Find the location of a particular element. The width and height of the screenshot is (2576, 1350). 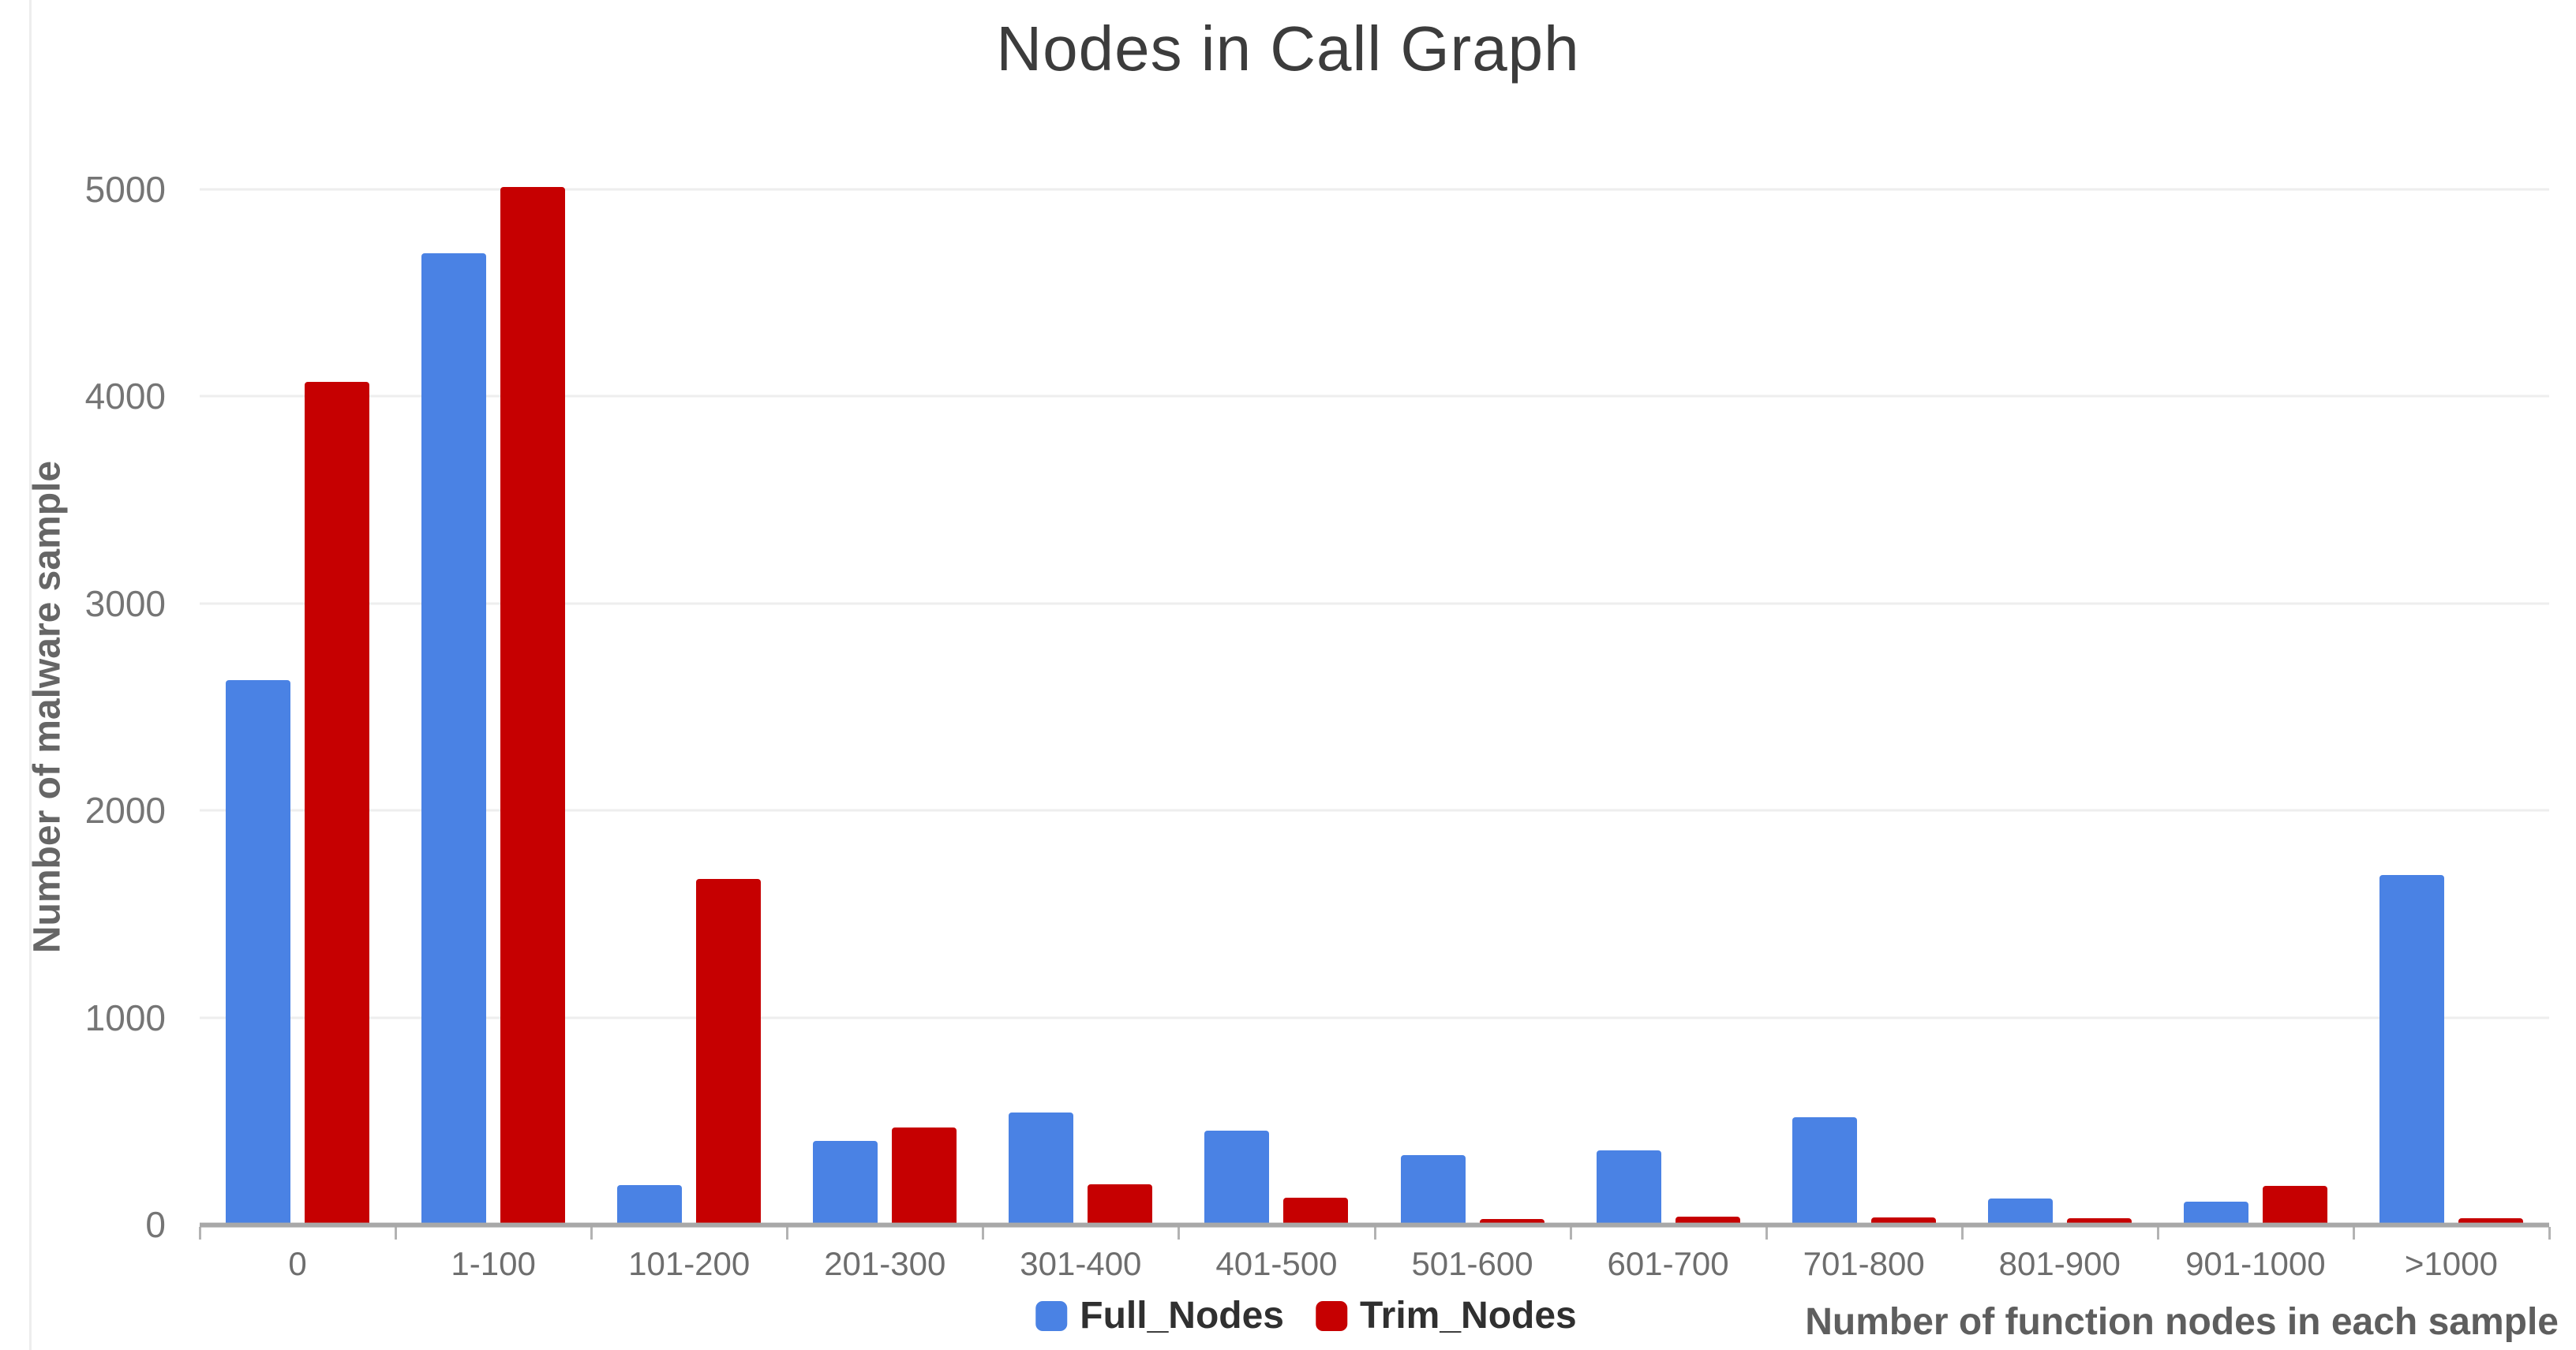

y-tick-label: 0 is located at coordinates (155, 1224).